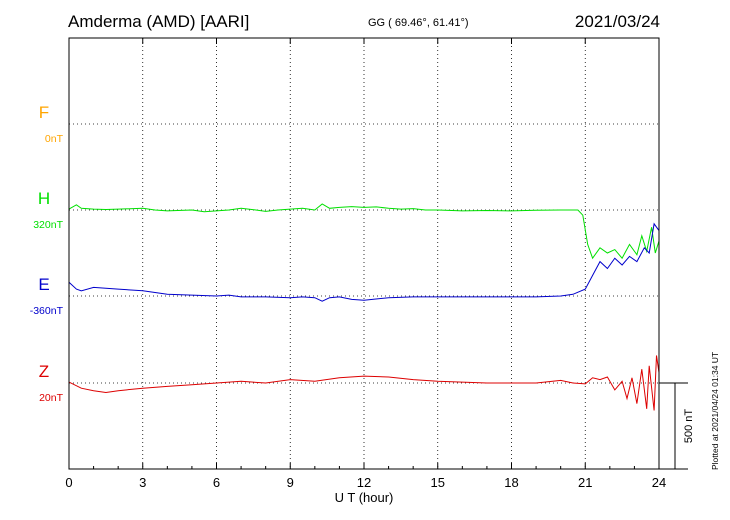  I want to click on x-tick-label: 18, so click(511, 482).